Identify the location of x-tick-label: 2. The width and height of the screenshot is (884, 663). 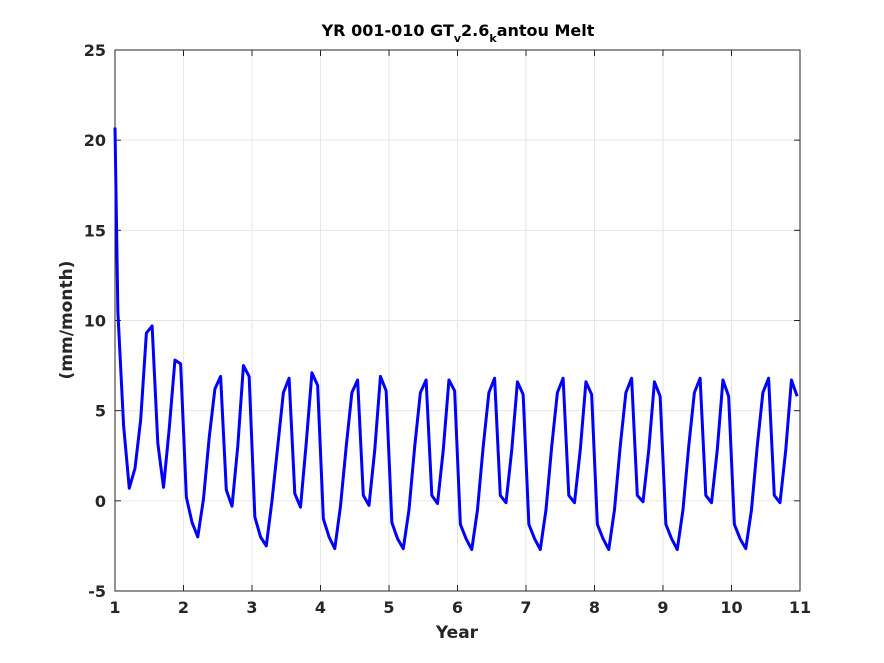
(183, 607).